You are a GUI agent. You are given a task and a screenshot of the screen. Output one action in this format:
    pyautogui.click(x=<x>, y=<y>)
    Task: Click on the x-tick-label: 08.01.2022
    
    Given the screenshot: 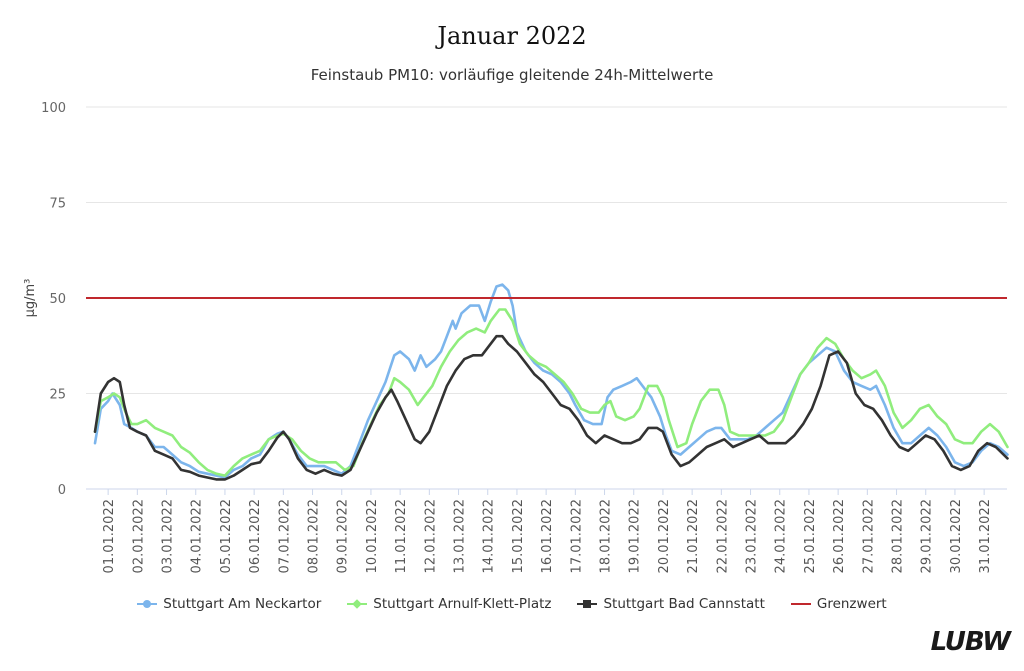 What is the action you would take?
    pyautogui.click(x=314, y=536)
    